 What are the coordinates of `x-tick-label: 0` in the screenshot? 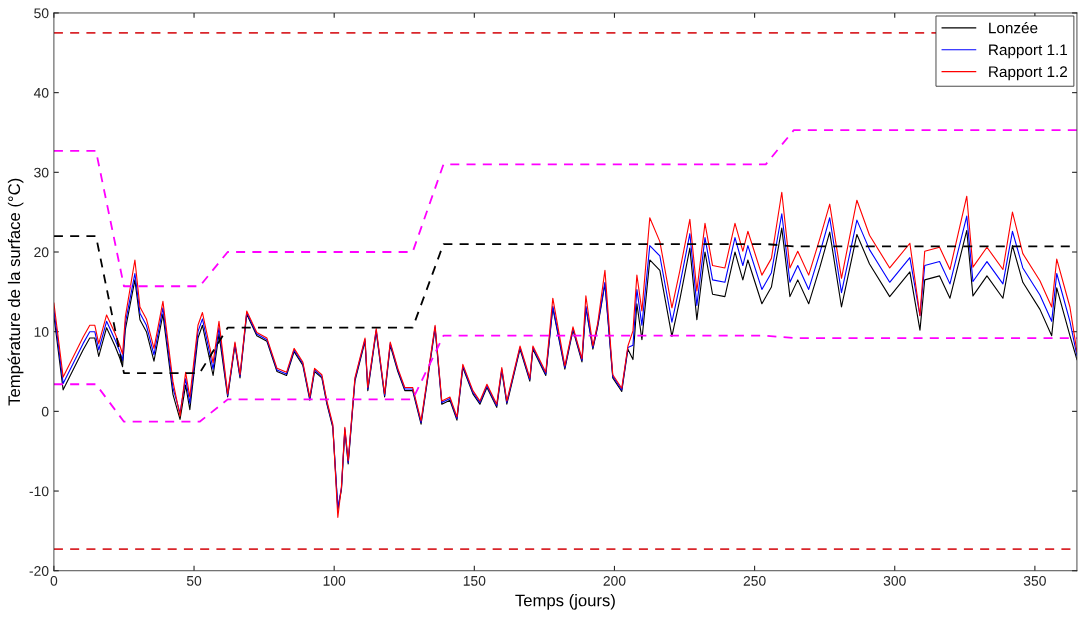 It's located at (54, 580).